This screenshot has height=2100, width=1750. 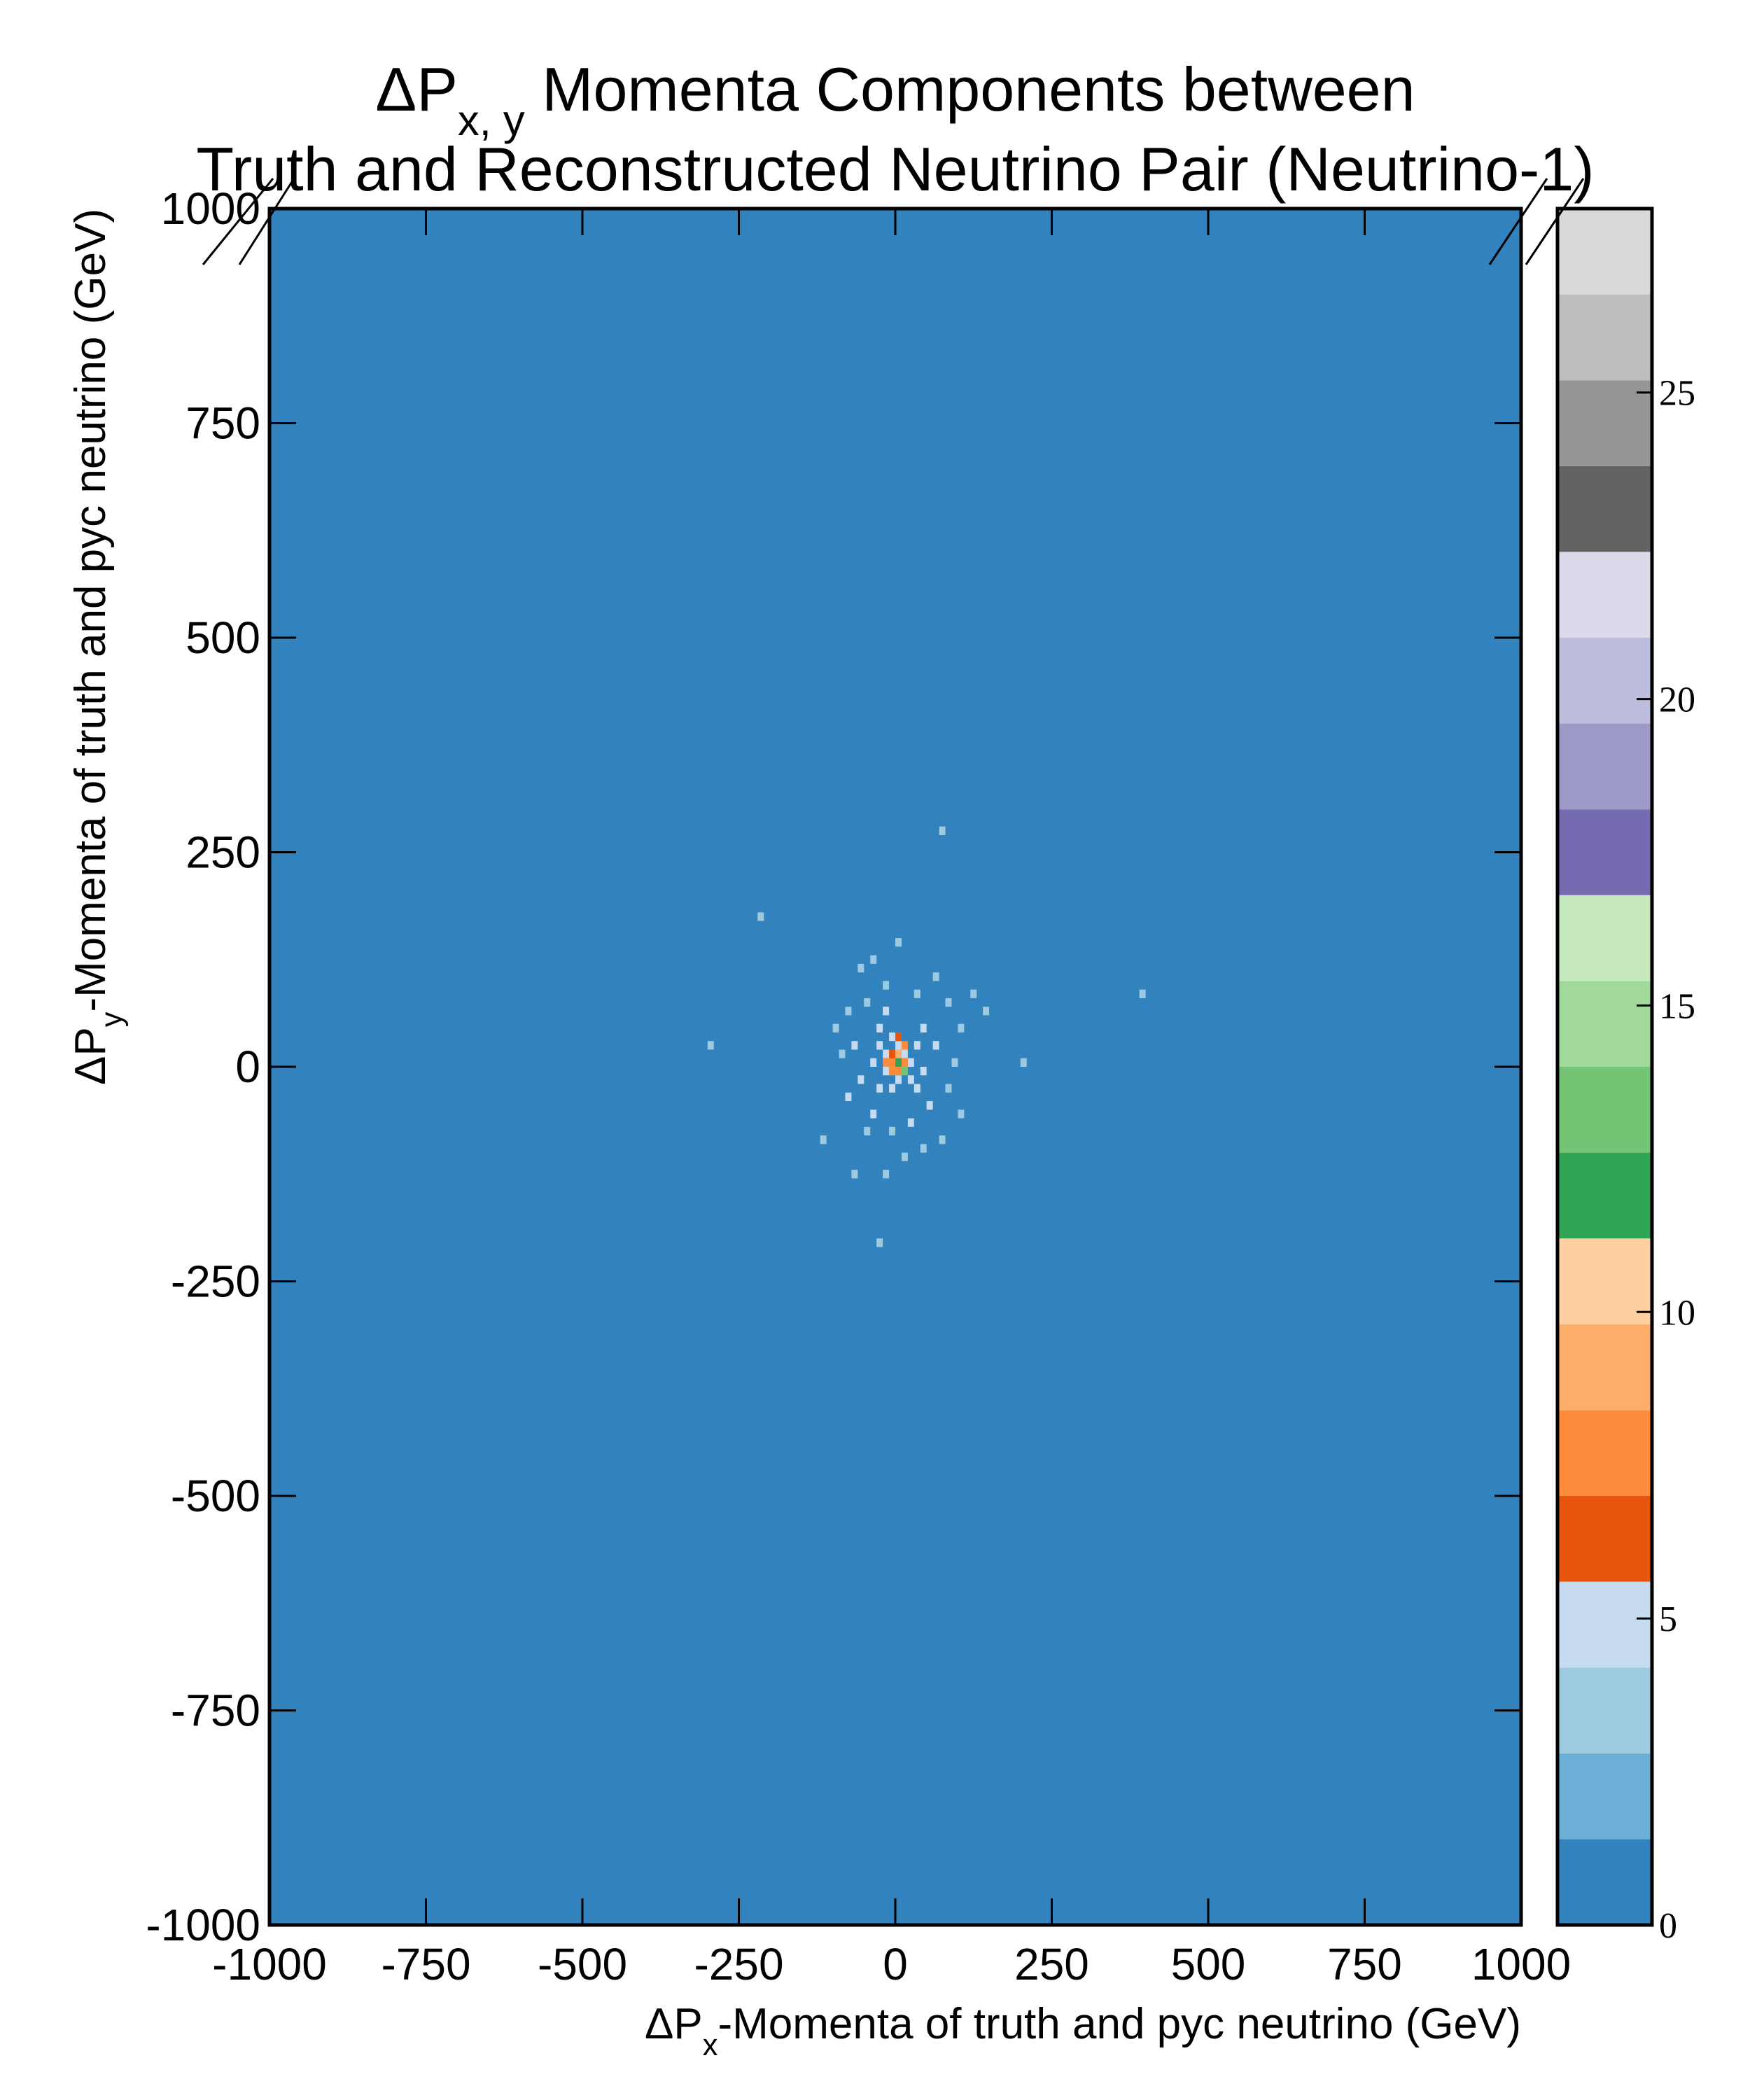 I want to click on text-segment: Momenta Components between, so click(x=970, y=89).